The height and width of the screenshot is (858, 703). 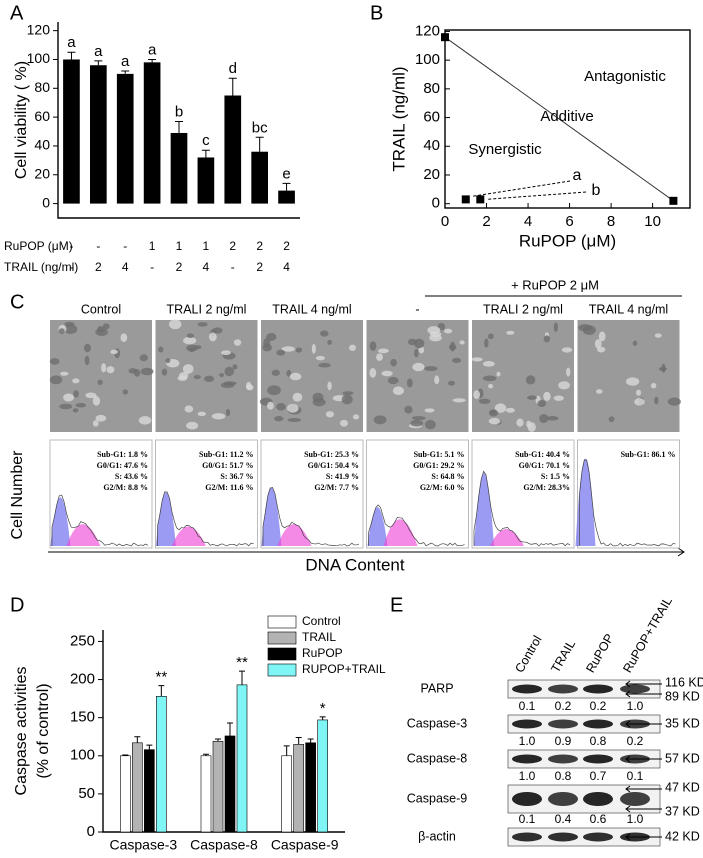 What do you see at coordinates (436, 688) in the screenshot?
I see `blot-label: PARP` at bounding box center [436, 688].